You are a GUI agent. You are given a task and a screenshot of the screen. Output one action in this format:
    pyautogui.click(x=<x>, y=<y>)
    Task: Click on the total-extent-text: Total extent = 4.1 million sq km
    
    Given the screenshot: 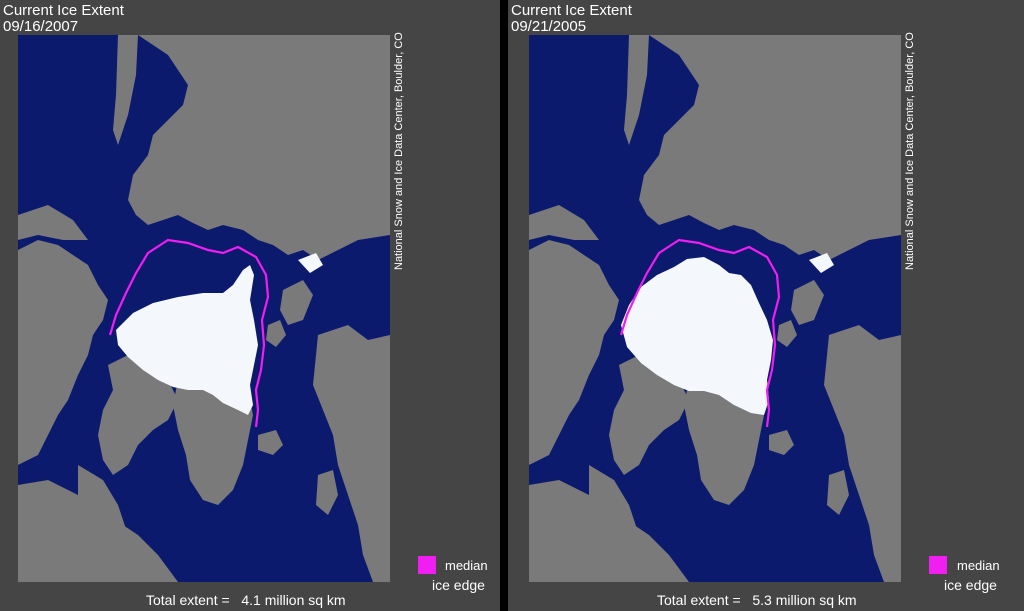 What is the action you would take?
    pyautogui.click(x=246, y=600)
    